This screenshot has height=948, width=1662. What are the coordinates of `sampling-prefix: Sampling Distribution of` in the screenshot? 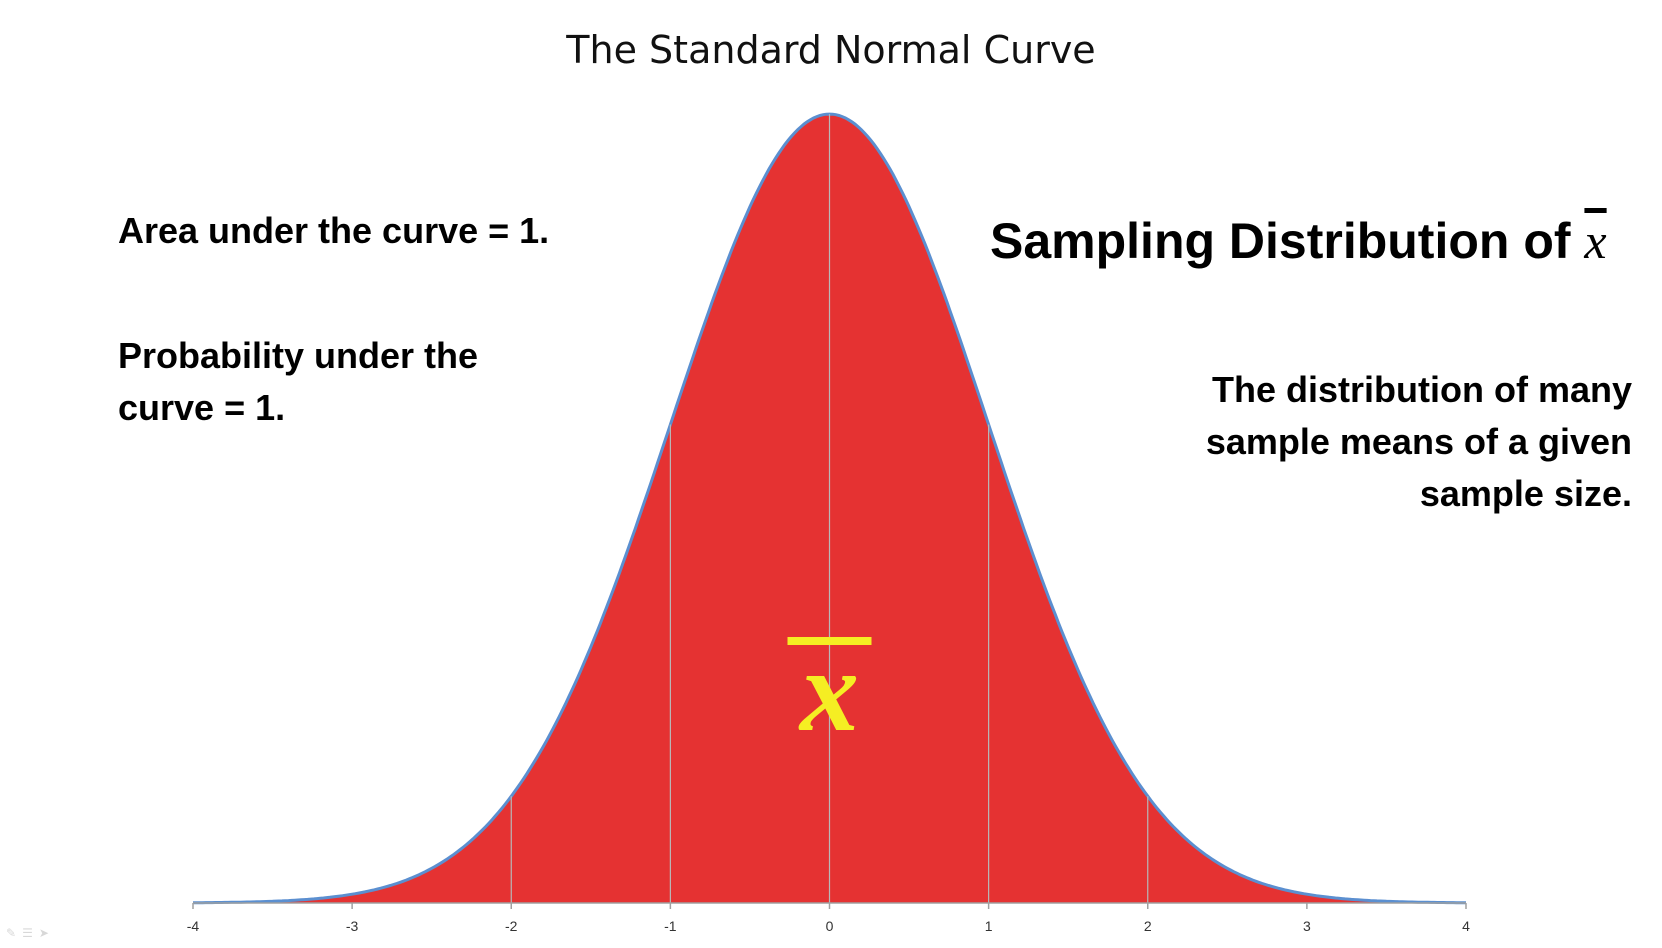 It's located at (1287, 241).